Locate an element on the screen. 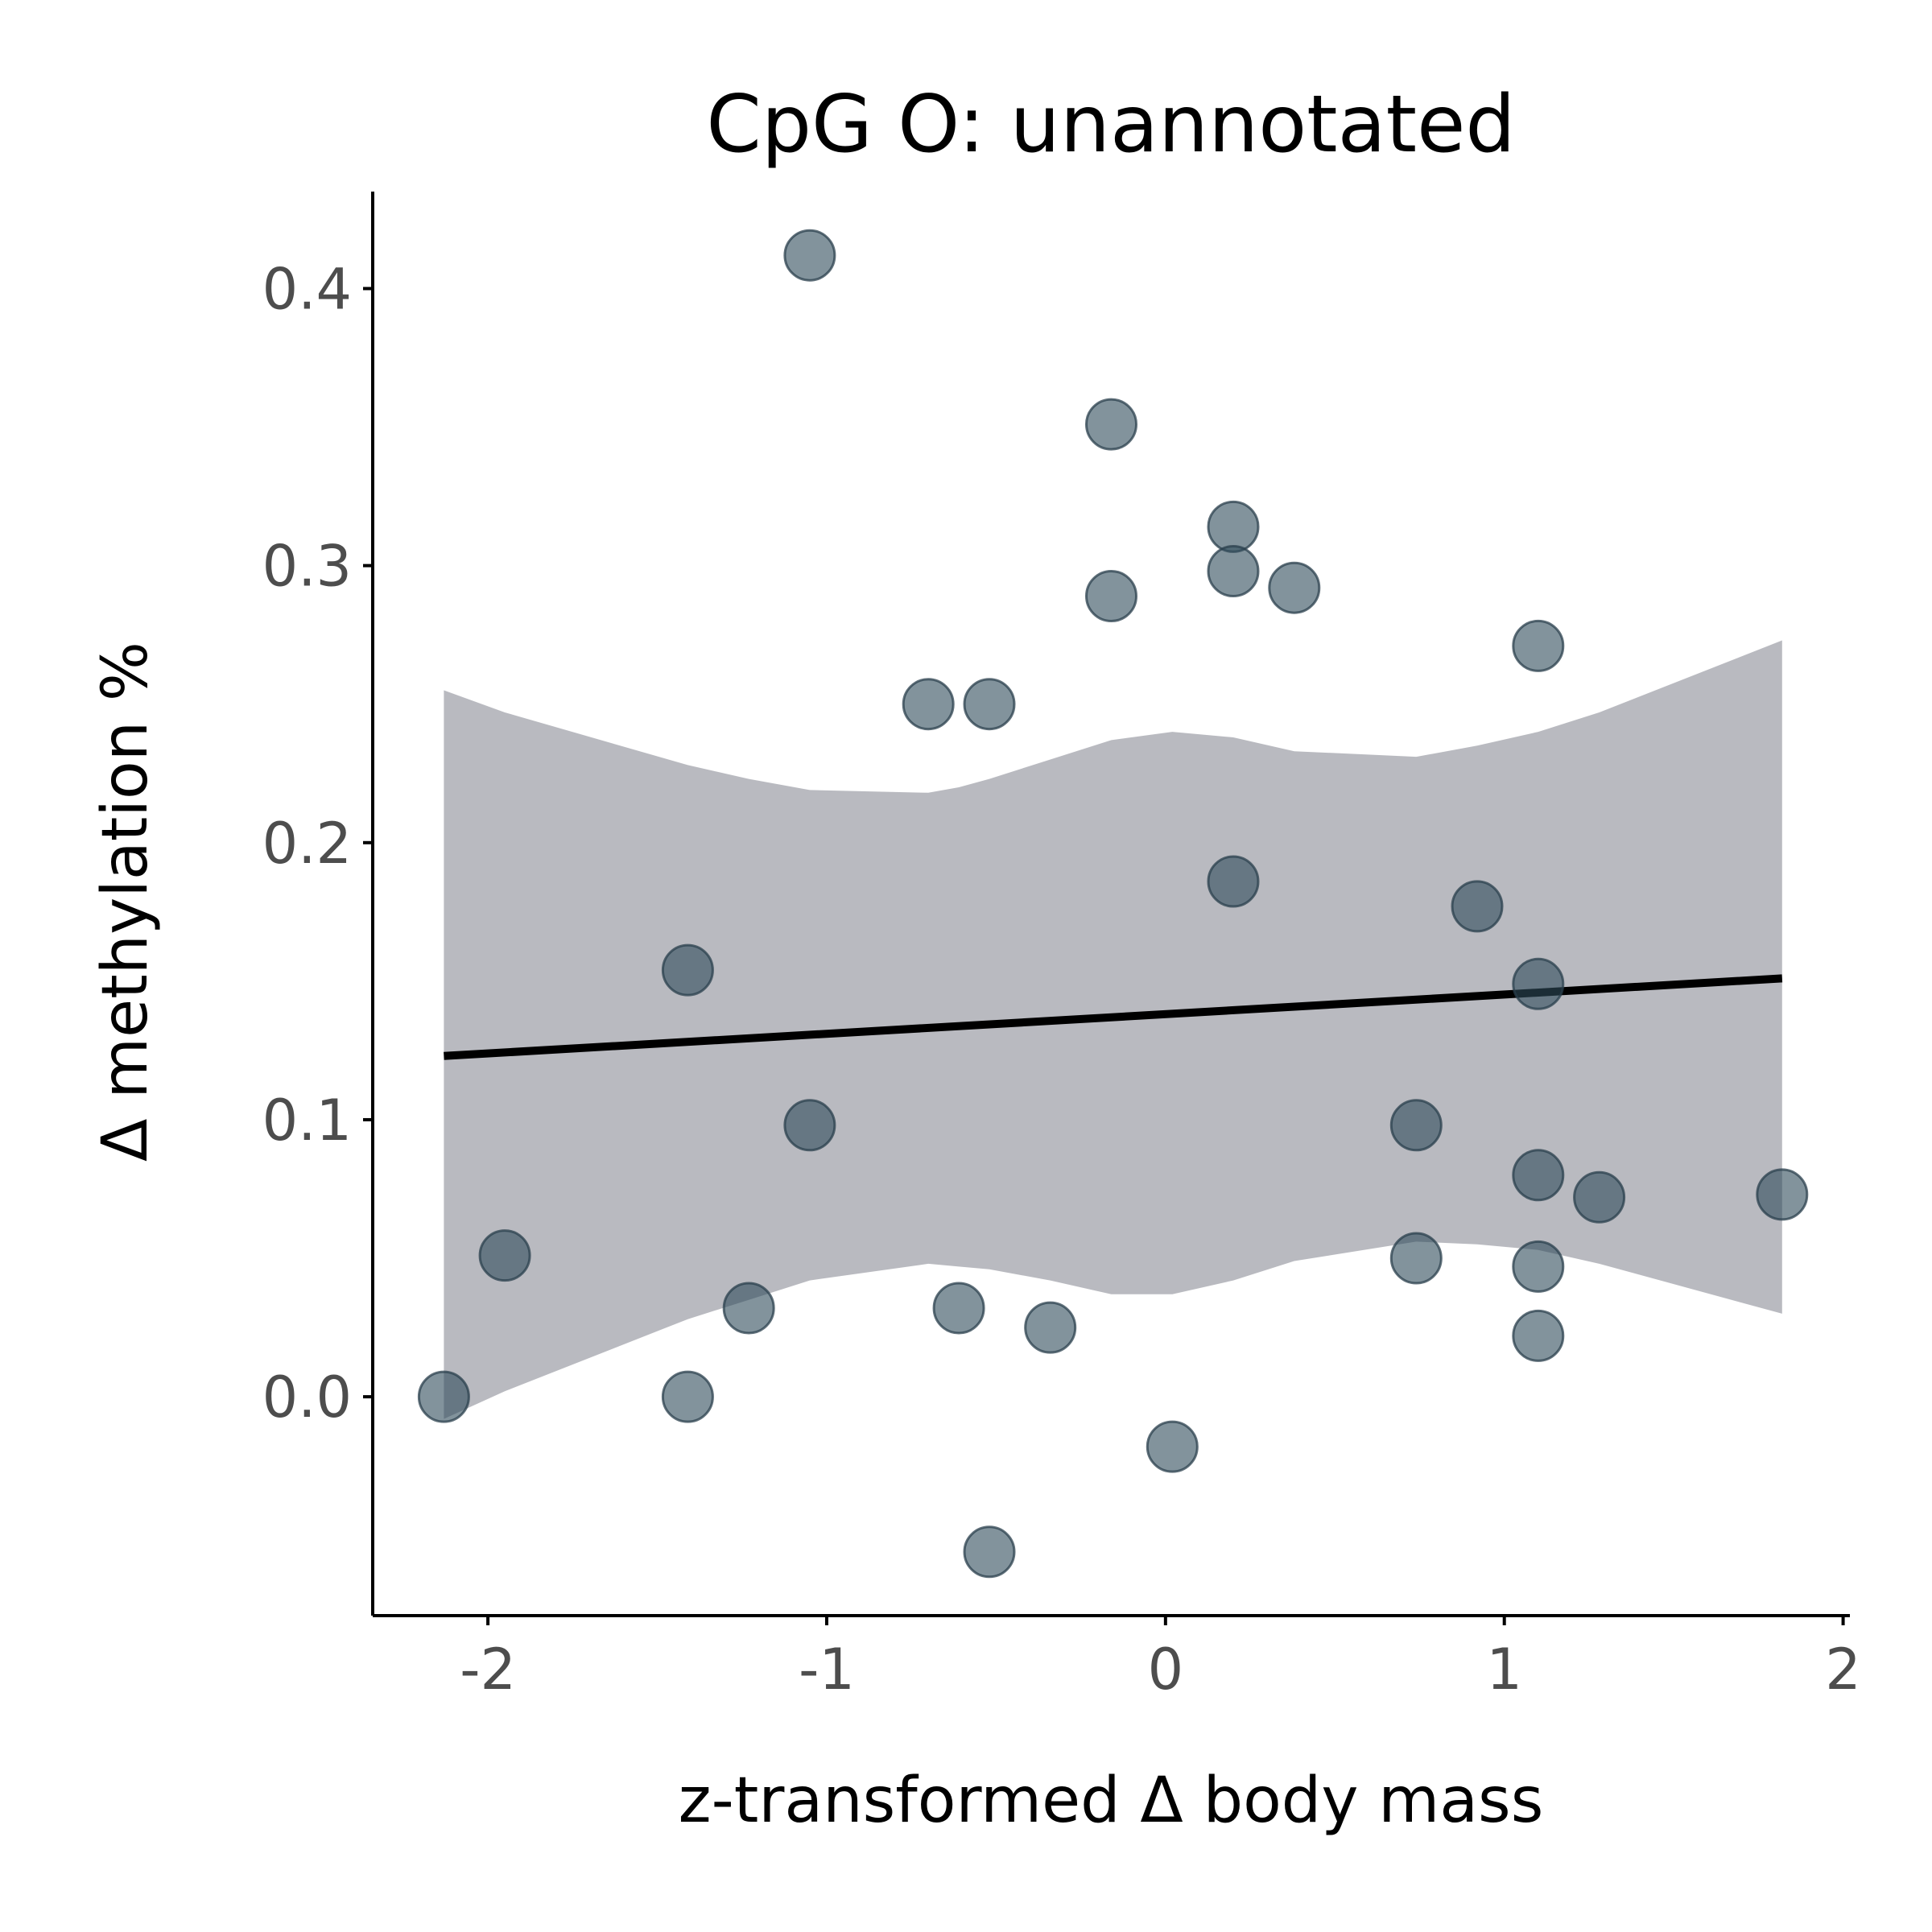  y-tick-label: 0.2 is located at coordinates (307, 844).